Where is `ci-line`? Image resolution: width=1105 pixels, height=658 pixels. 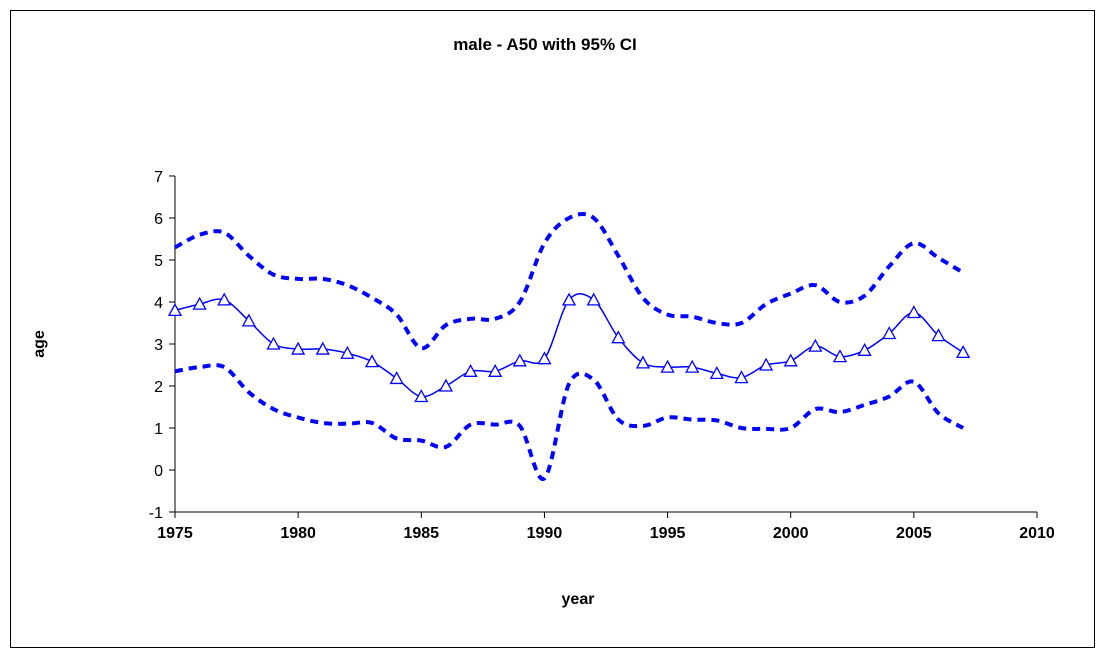
ci-line is located at coordinates (569, 422).